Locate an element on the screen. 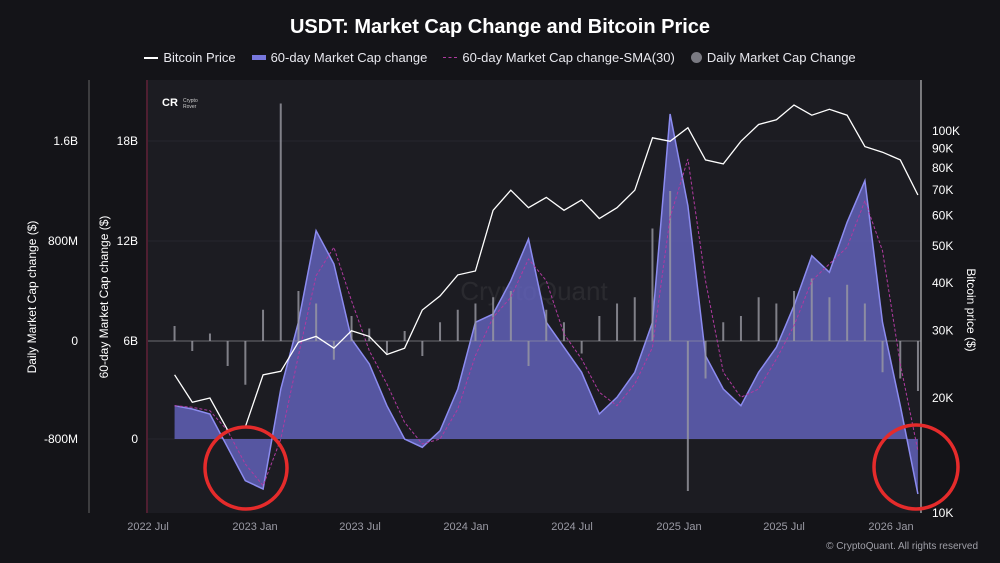  mcap-axis-tick: 12B is located at coordinates (127, 241).